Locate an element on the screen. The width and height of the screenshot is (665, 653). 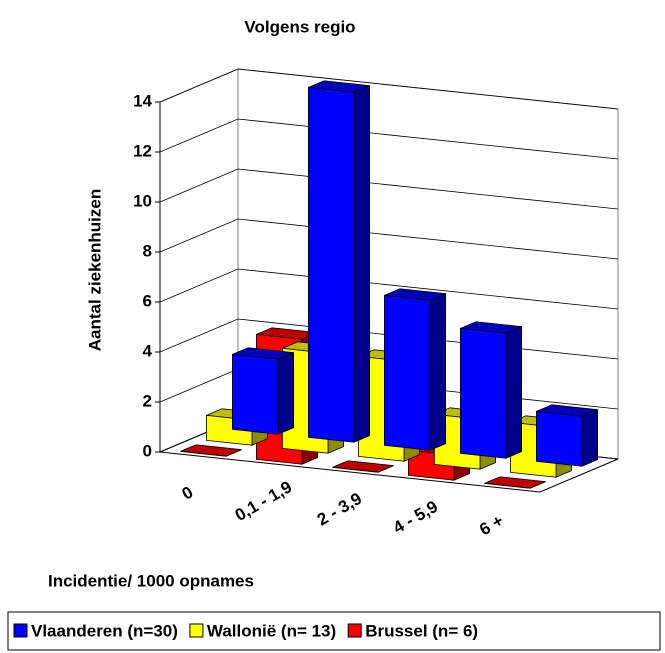
x-tick-label: 2 - 3,9 is located at coordinates (339, 509).